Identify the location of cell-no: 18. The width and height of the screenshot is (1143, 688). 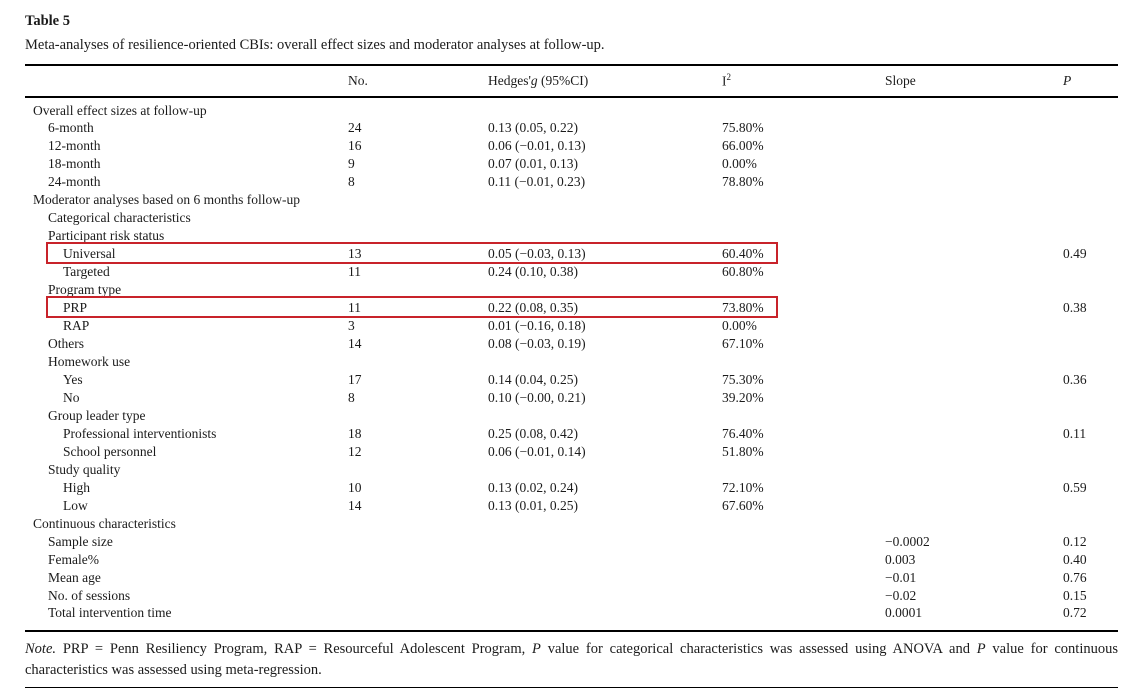
(355, 433).